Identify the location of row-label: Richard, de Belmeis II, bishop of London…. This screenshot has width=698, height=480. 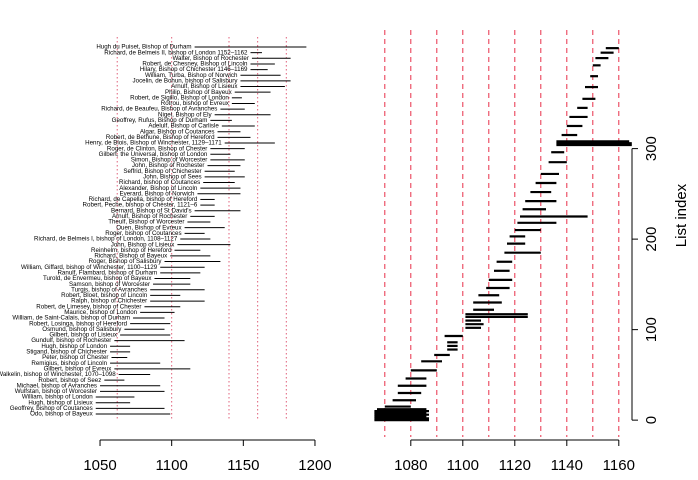
(176, 52).